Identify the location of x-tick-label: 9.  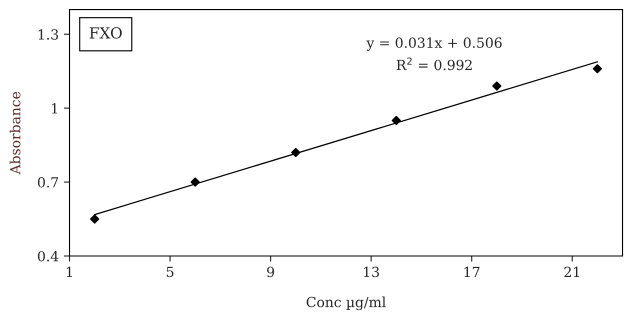
(270, 272).